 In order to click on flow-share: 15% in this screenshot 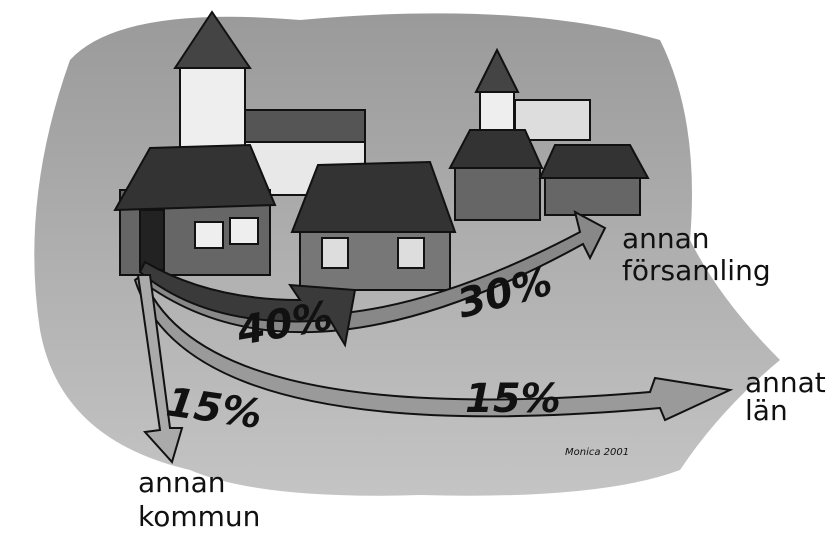, I will do `click(513, 399)`.